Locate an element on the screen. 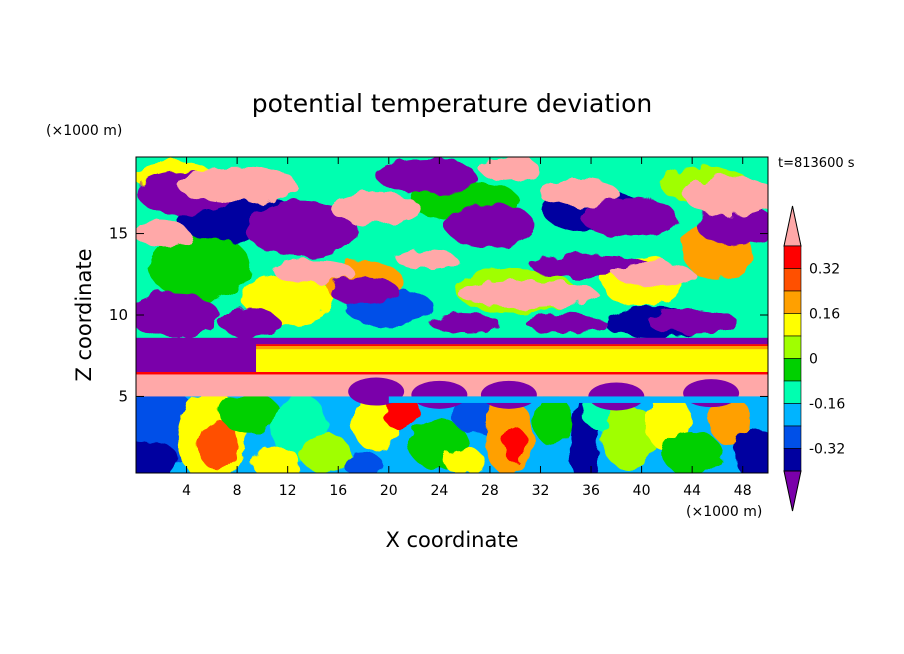 The width and height of the screenshot is (904, 654). x-tick-label: 4 is located at coordinates (186, 491).